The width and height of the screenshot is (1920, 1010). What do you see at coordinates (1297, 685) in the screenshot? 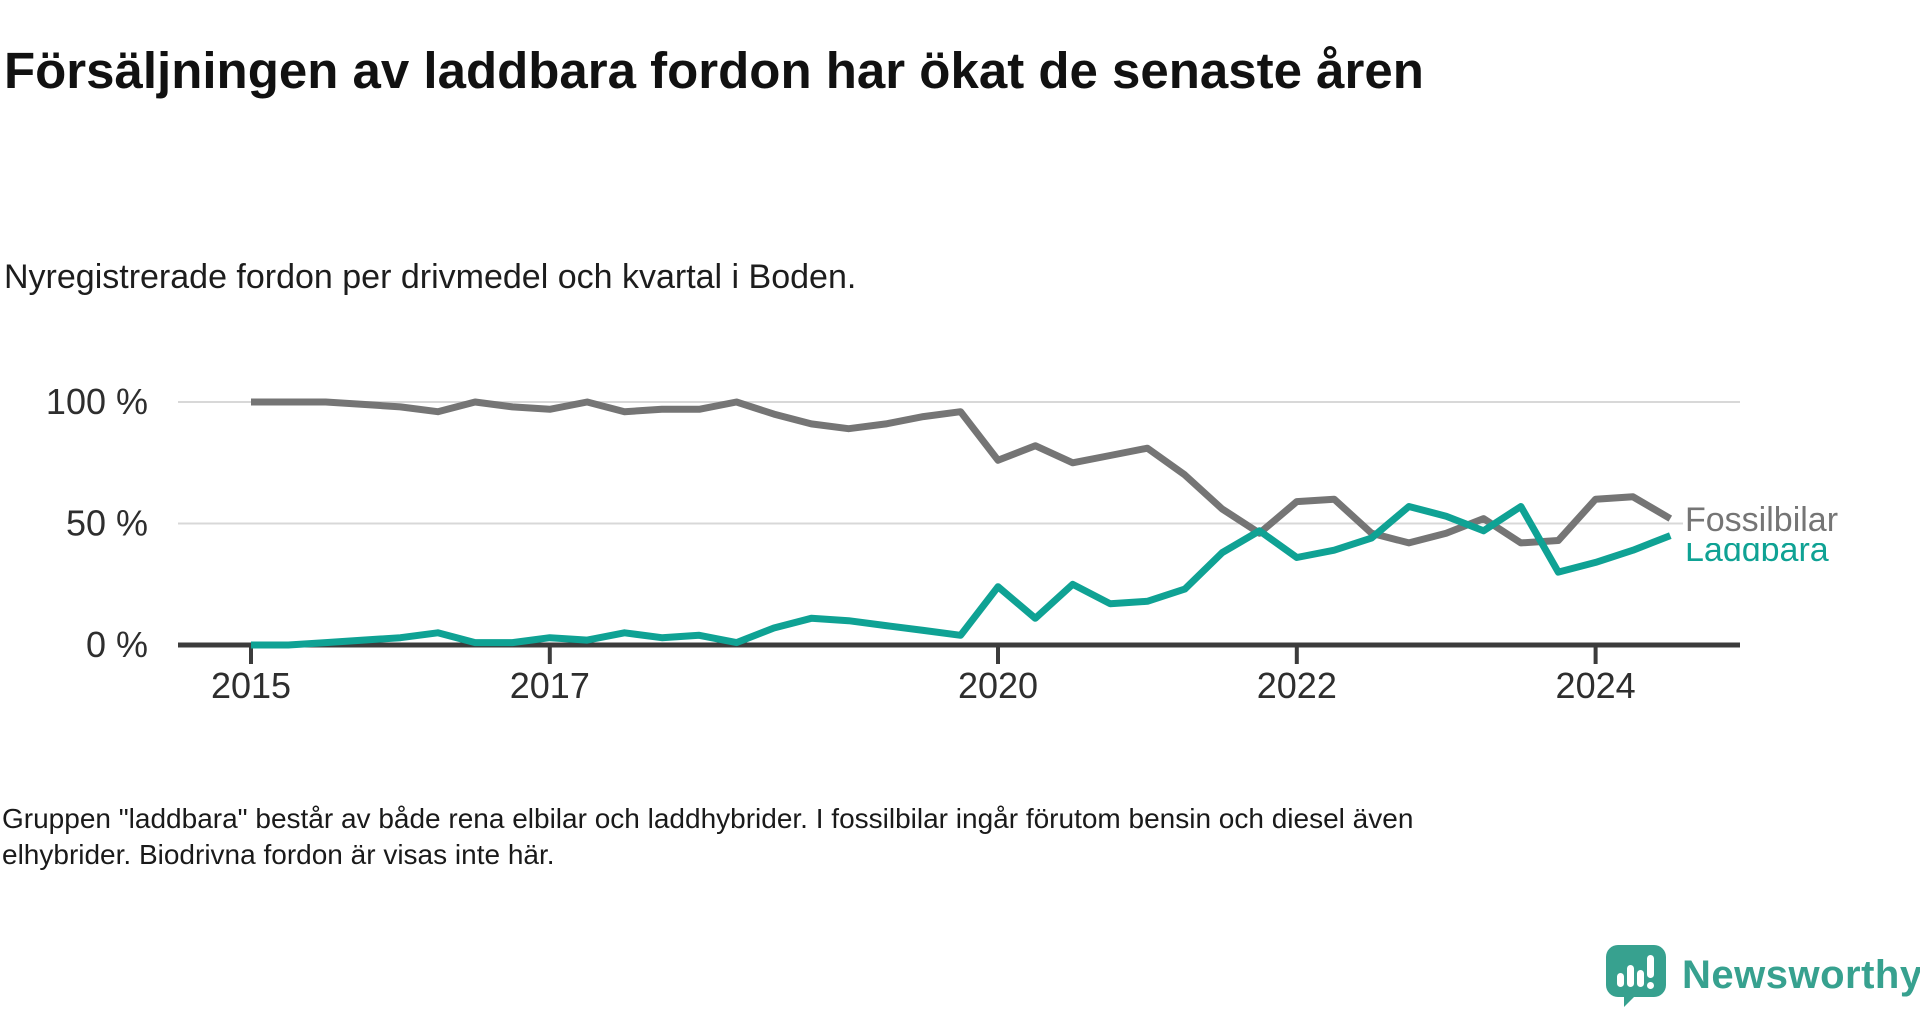
I see `x-axis-label-2022: 2022` at bounding box center [1297, 685].